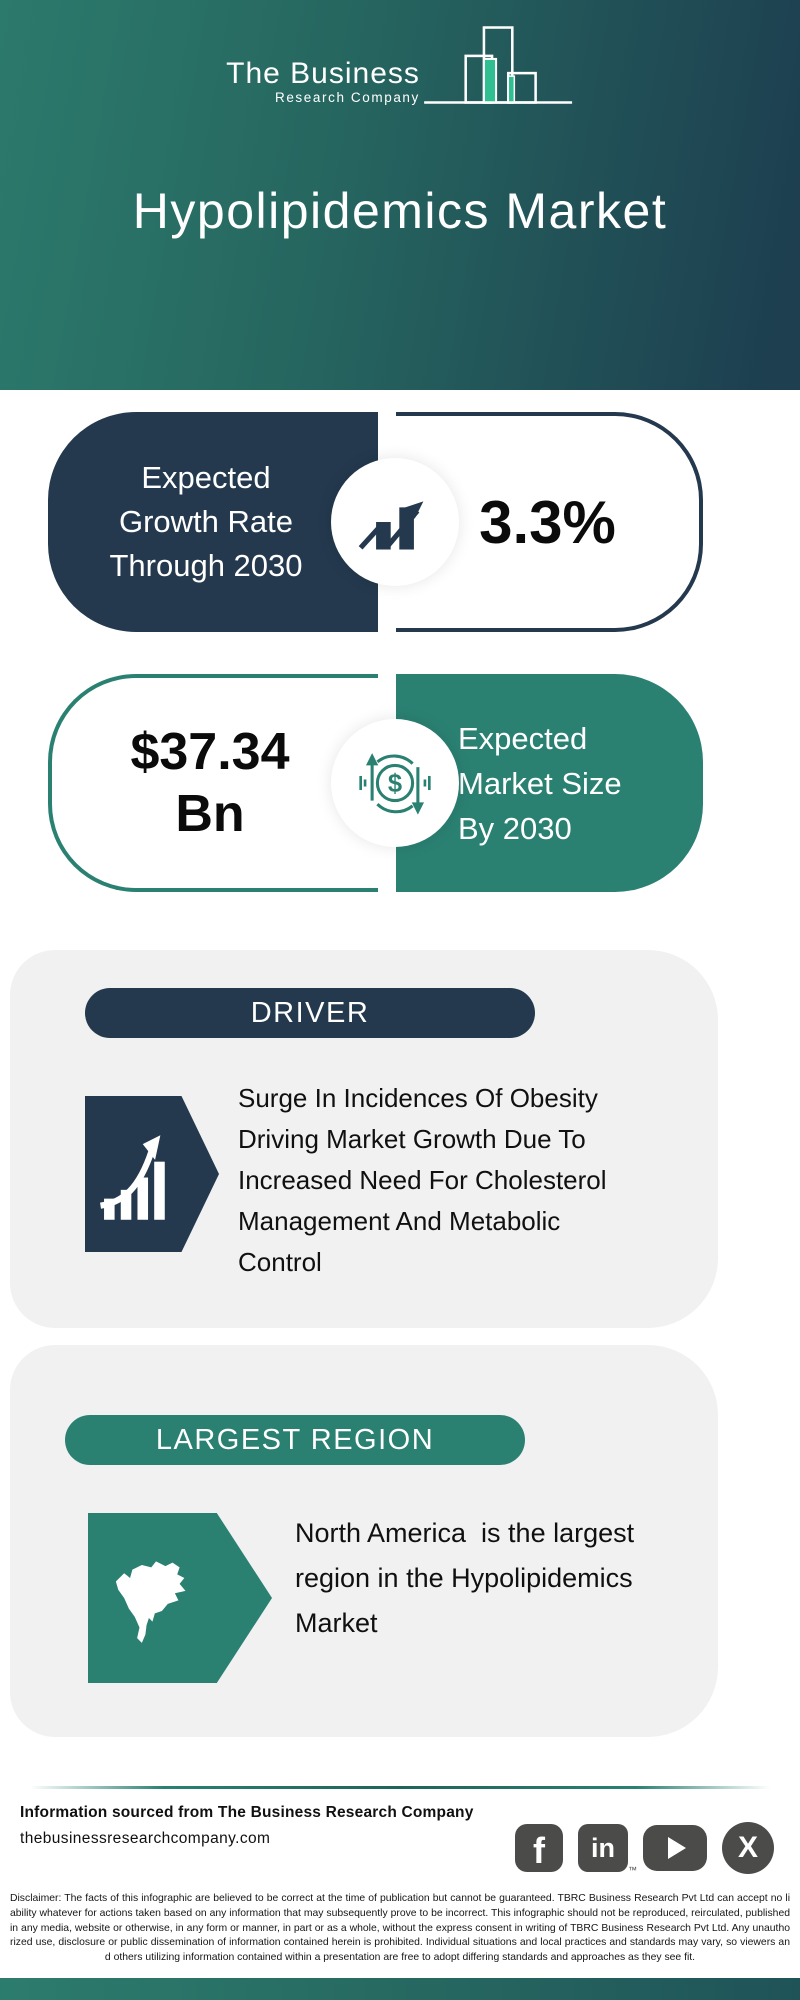 This screenshot has height=2000, width=800. What do you see at coordinates (603, 1847) in the screenshot?
I see `linkedin-glyph: in` at bounding box center [603, 1847].